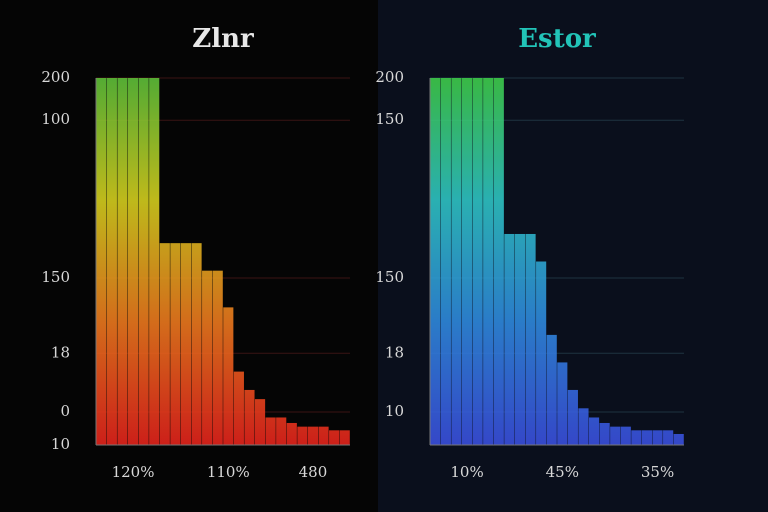 The width and height of the screenshot is (768, 512). What do you see at coordinates (228, 472) in the screenshot?
I see `x-tick-label: 110%` at bounding box center [228, 472].